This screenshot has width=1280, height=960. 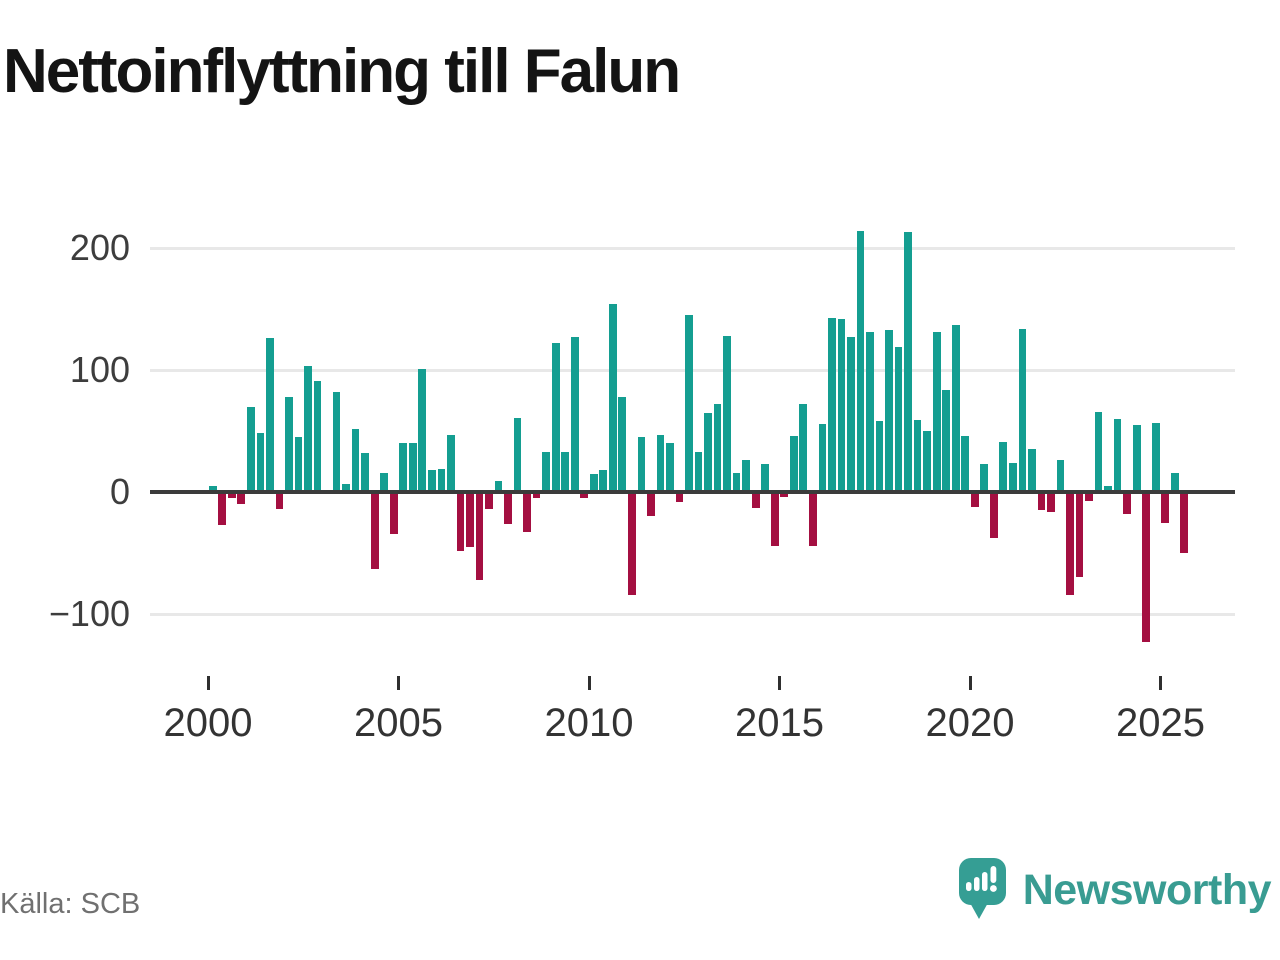 What do you see at coordinates (1089, 496) in the screenshot?
I see `bar-2023-q1` at bounding box center [1089, 496].